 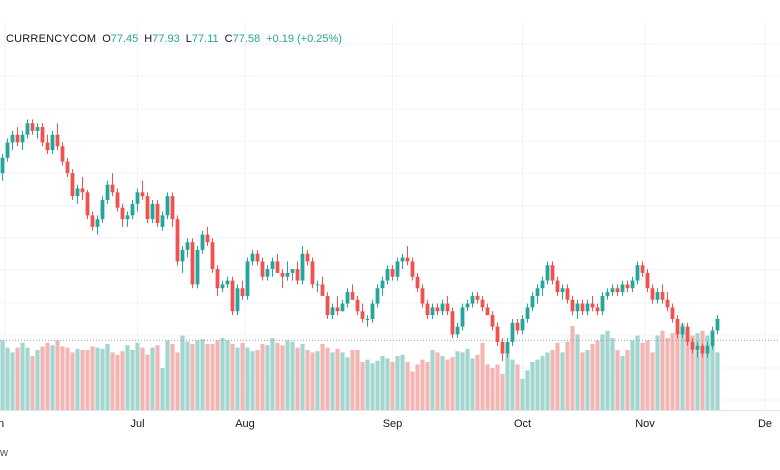 What do you see at coordinates (124, 39) in the screenshot?
I see `open-value: 77.45` at bounding box center [124, 39].